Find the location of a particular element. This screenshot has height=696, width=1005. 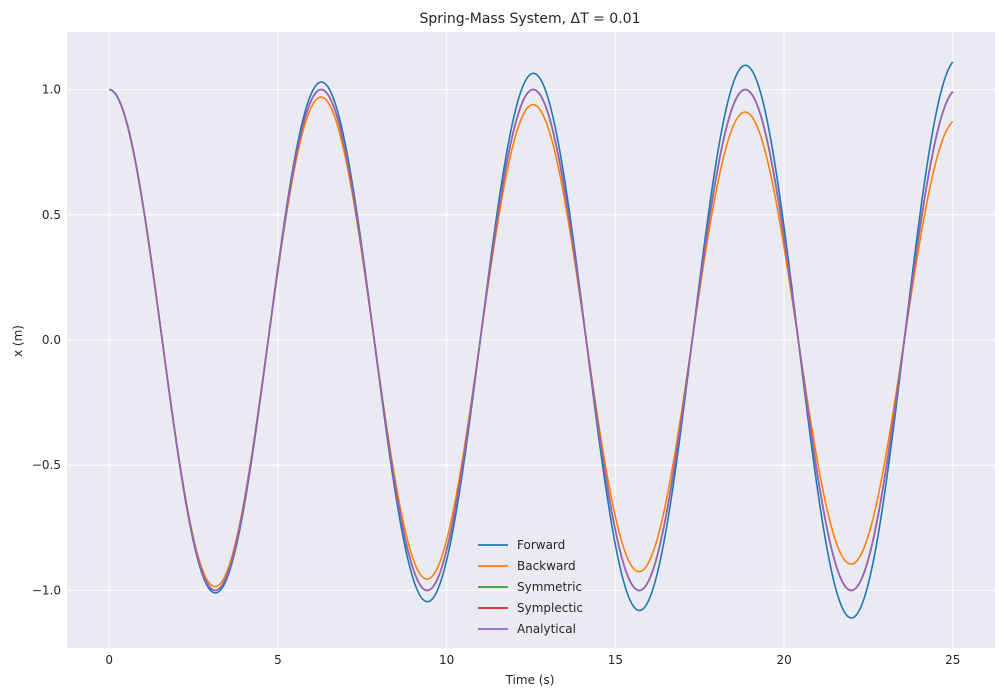

x-tick-label: 5 is located at coordinates (278, 660).